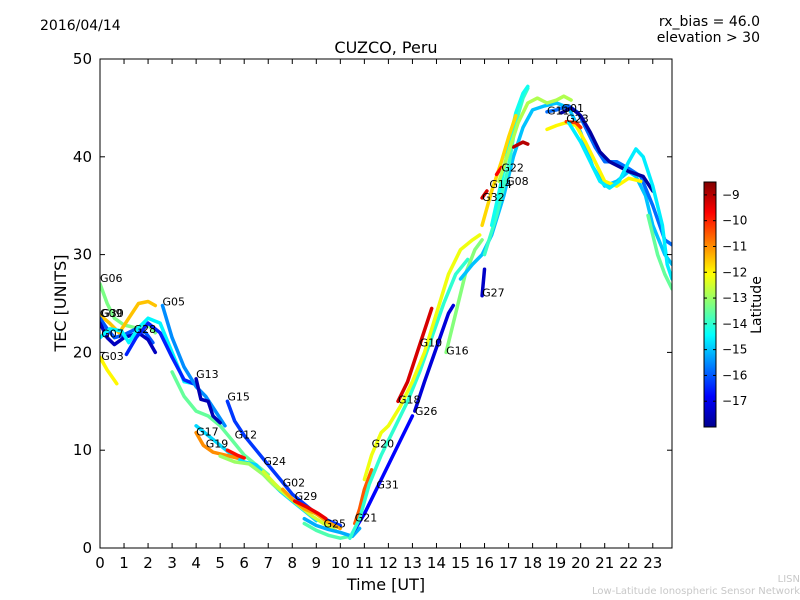 This screenshot has width=800, height=600. I want to click on receiver-info: rx_bias = 46.0 elevation > 30, so click(708, 30).